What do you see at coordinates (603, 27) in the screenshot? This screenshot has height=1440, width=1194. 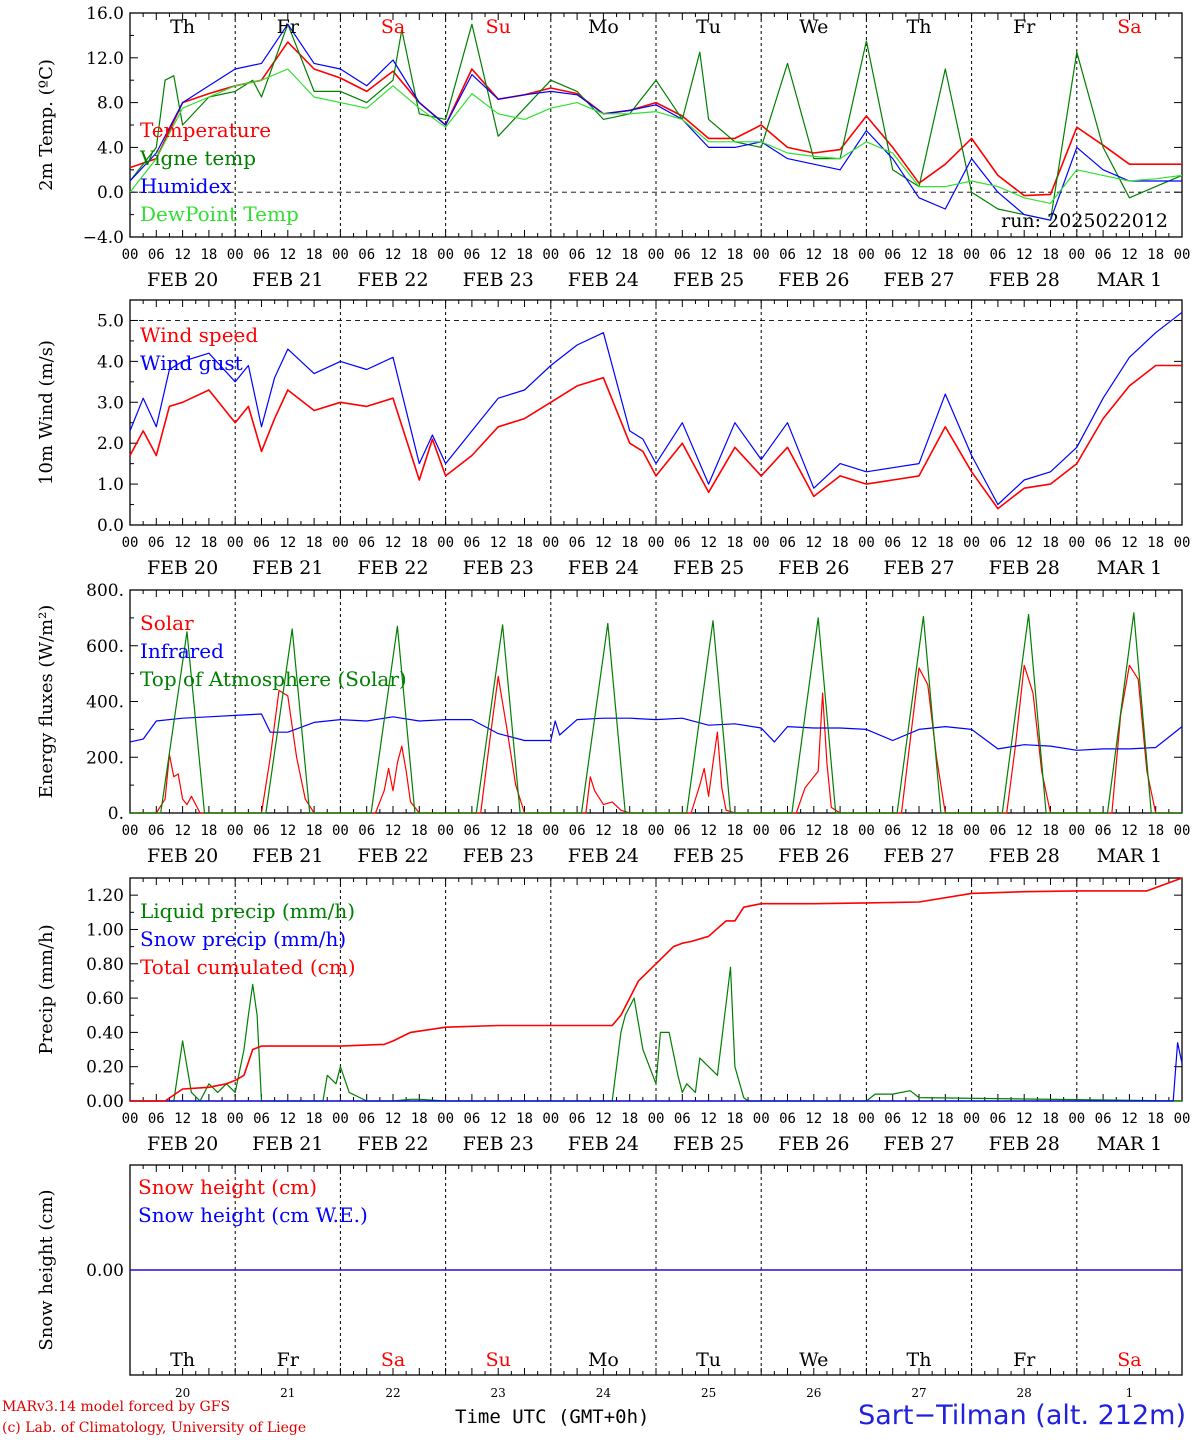 I see `weekday-label-top: Mo` at bounding box center [603, 27].